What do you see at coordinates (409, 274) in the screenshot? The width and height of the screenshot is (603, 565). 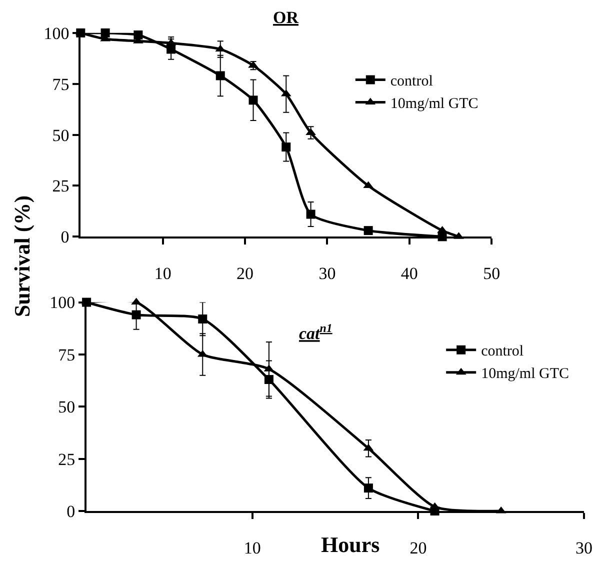 I see `x-tick-label: 40` at bounding box center [409, 274].